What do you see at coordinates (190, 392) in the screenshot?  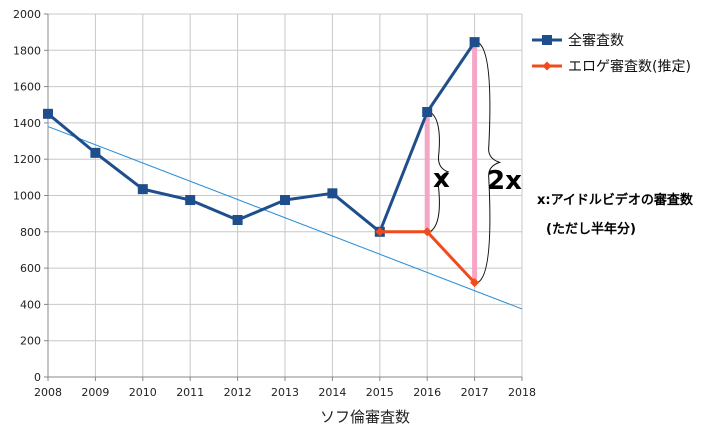 I see `x-tick-label: 2011` at bounding box center [190, 392].